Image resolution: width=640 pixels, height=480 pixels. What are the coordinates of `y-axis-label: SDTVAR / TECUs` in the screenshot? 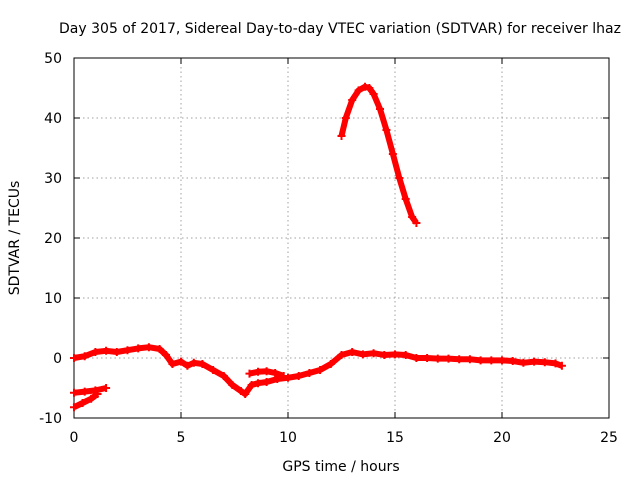 It's located at (15, 238).